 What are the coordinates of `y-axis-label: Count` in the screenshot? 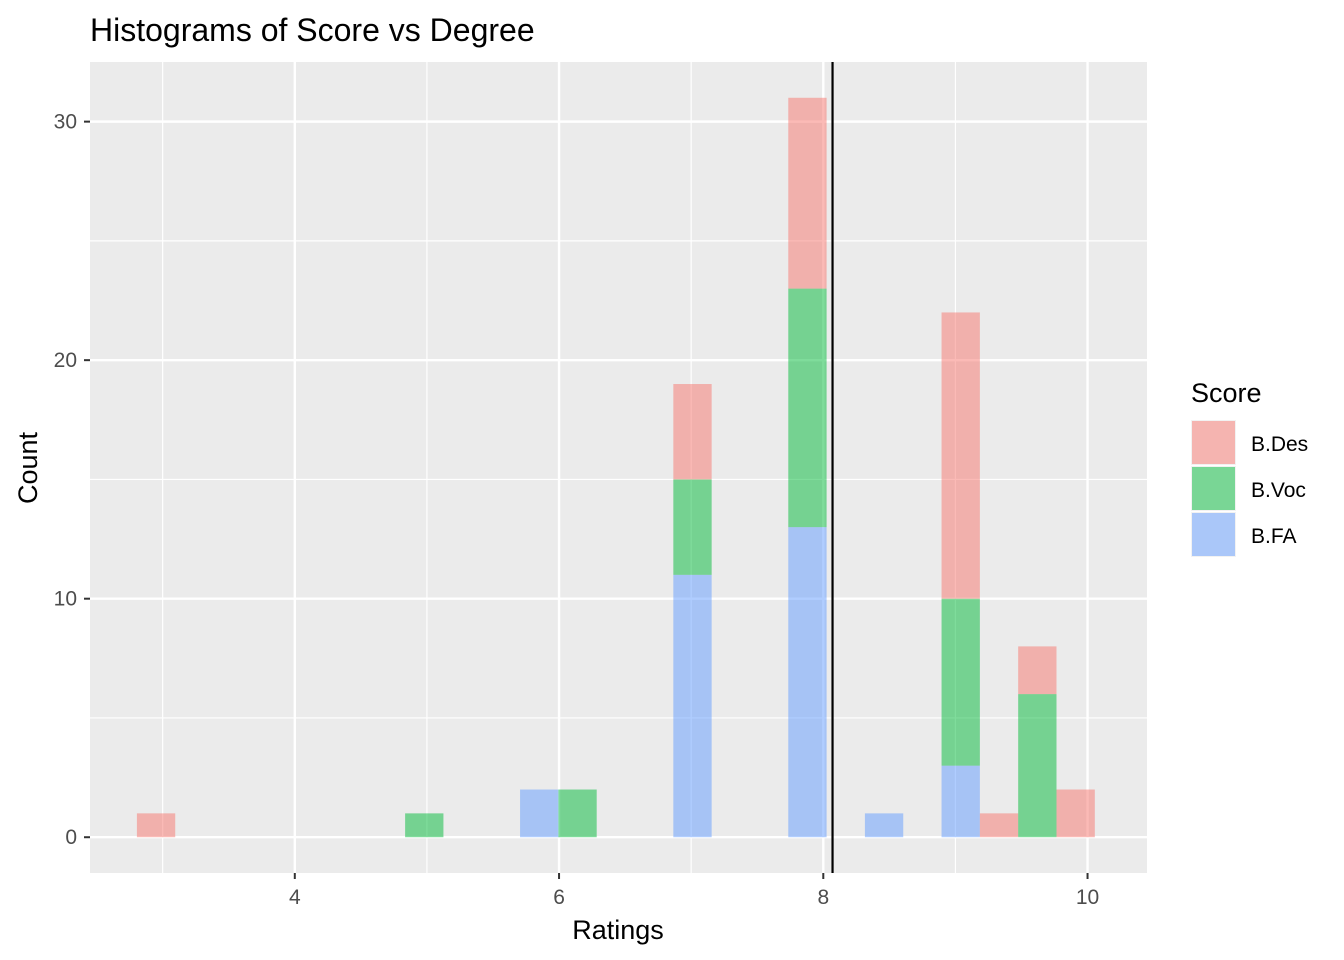 It's located at (28, 467).